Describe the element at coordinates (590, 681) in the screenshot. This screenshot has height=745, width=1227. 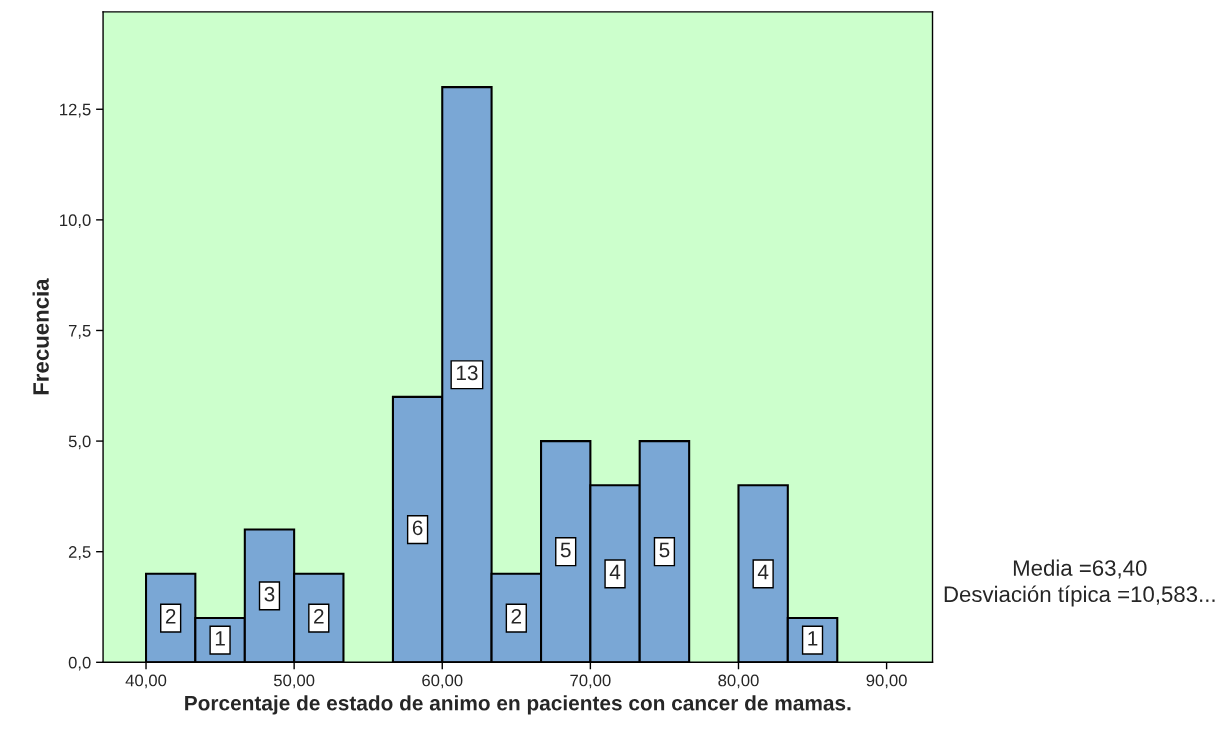
I see `x-tick-label: 70,00` at that location.